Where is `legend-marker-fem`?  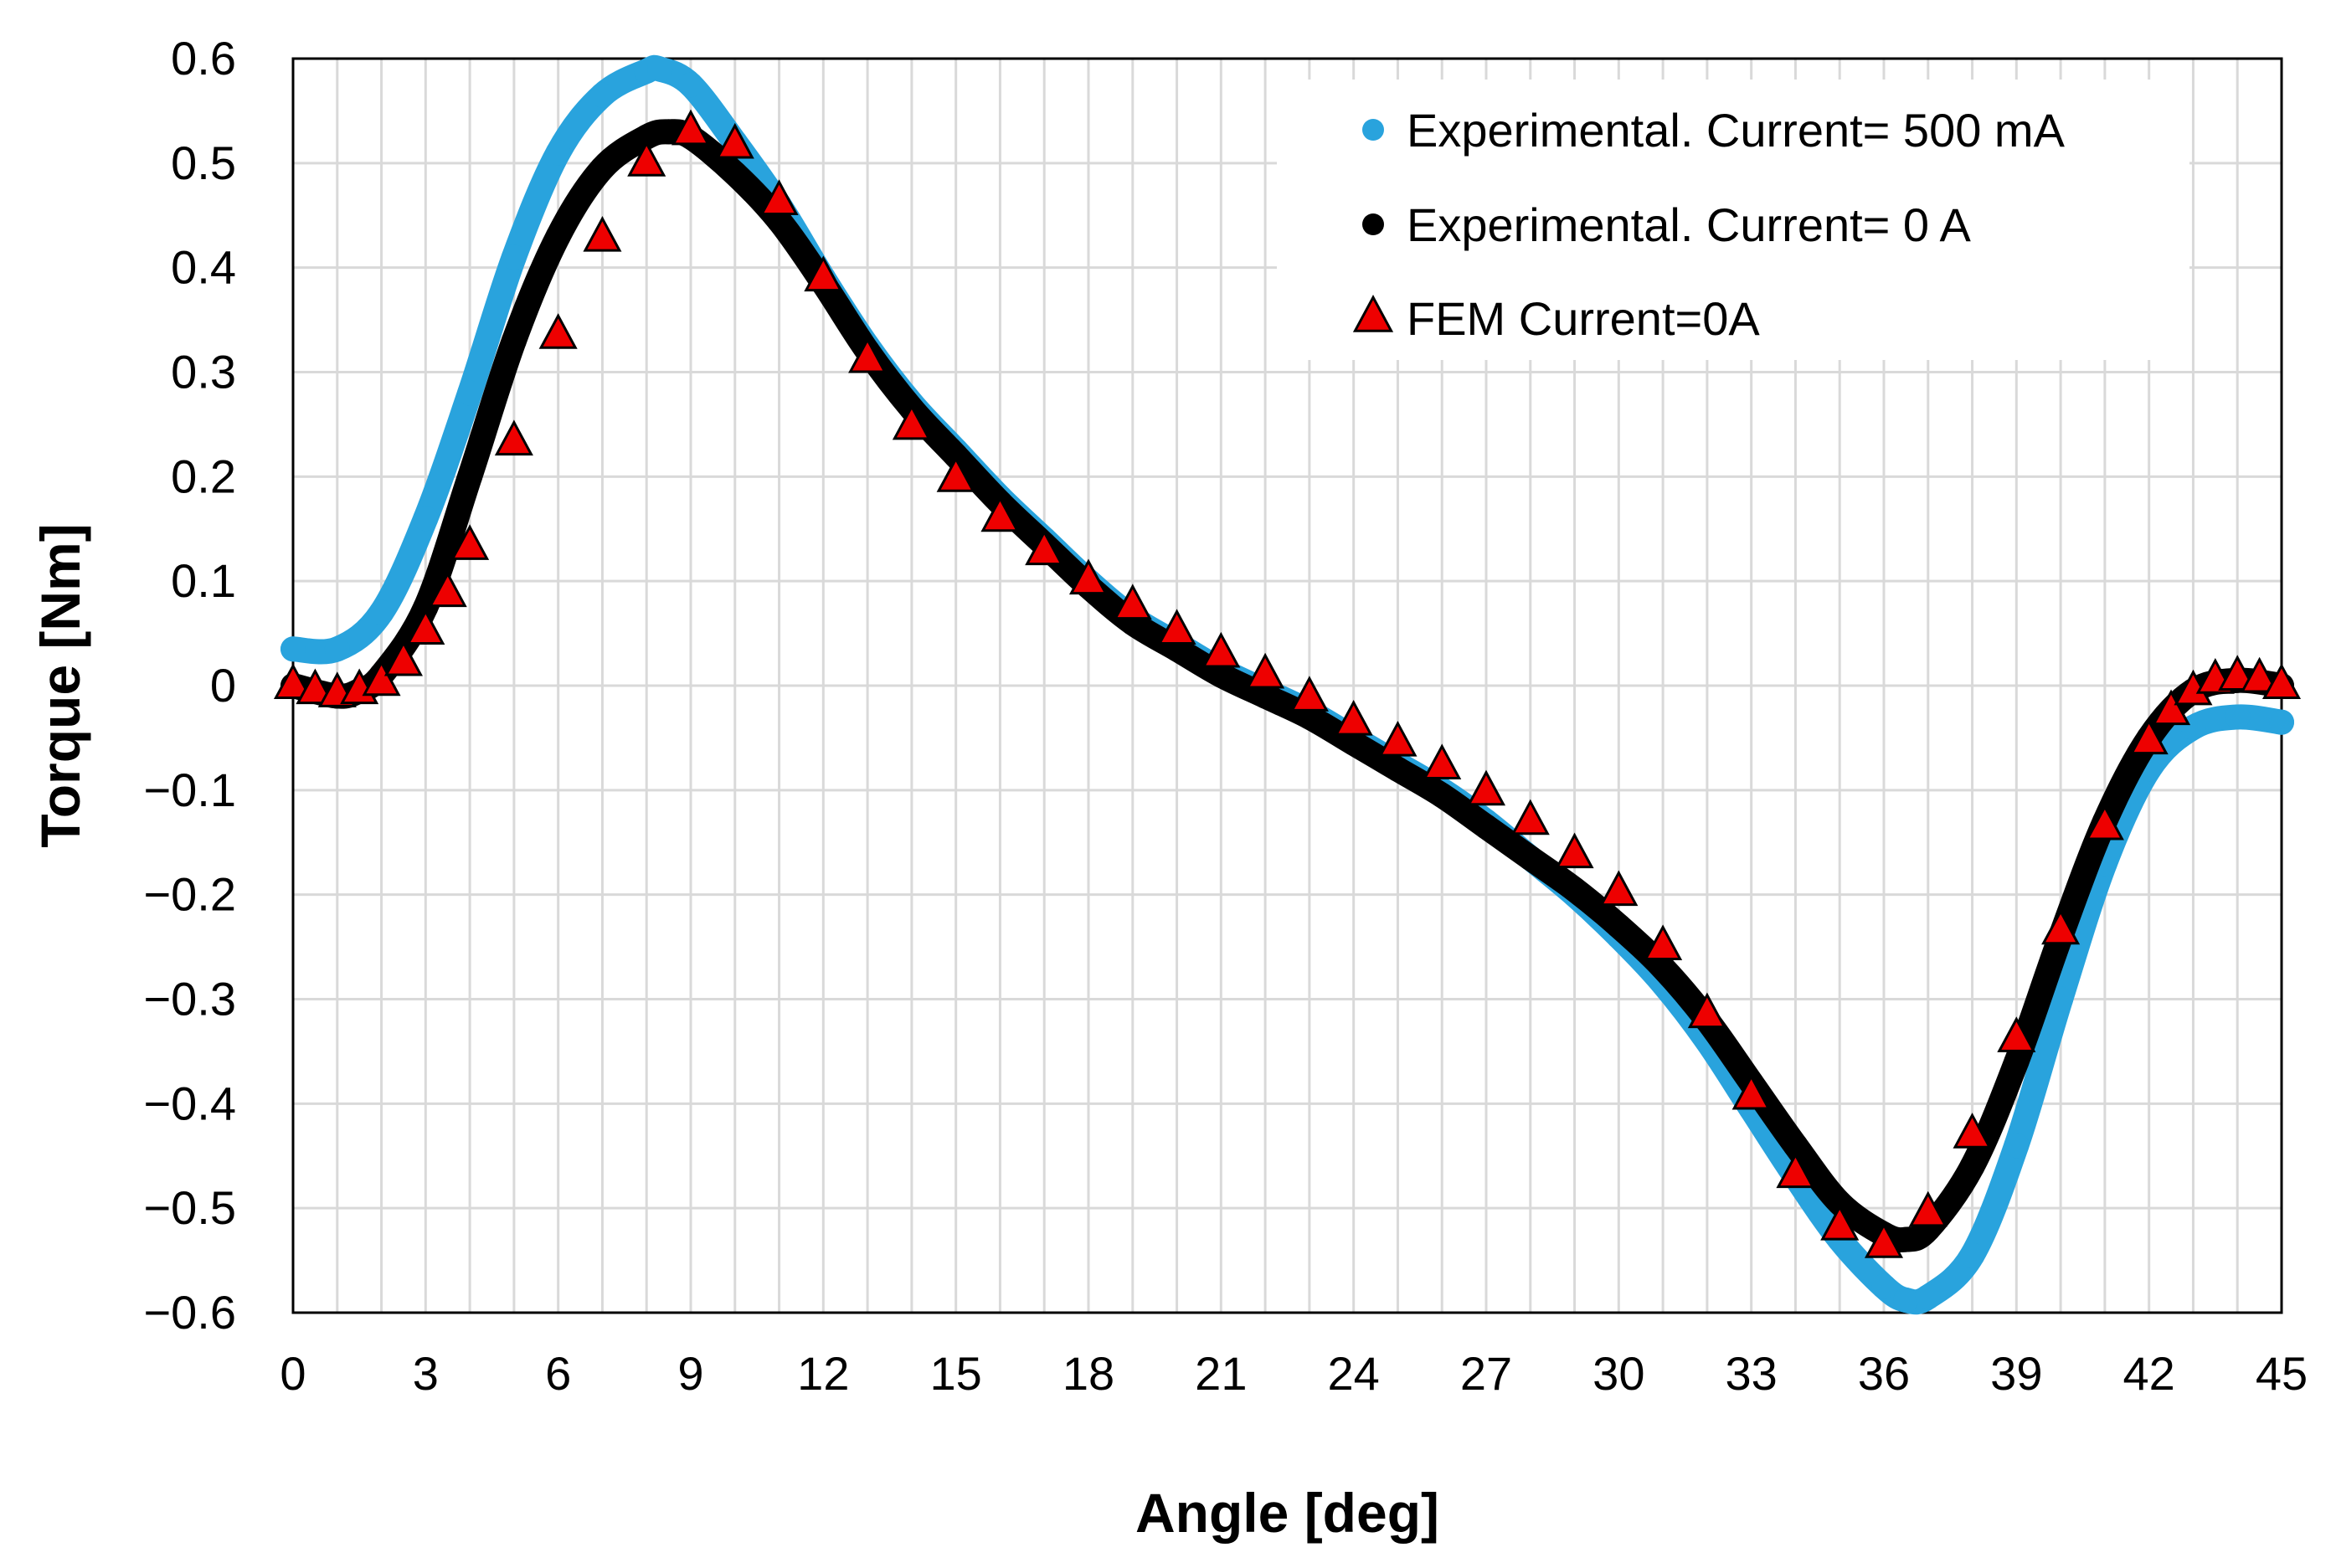 legend-marker-fem is located at coordinates (1373, 314).